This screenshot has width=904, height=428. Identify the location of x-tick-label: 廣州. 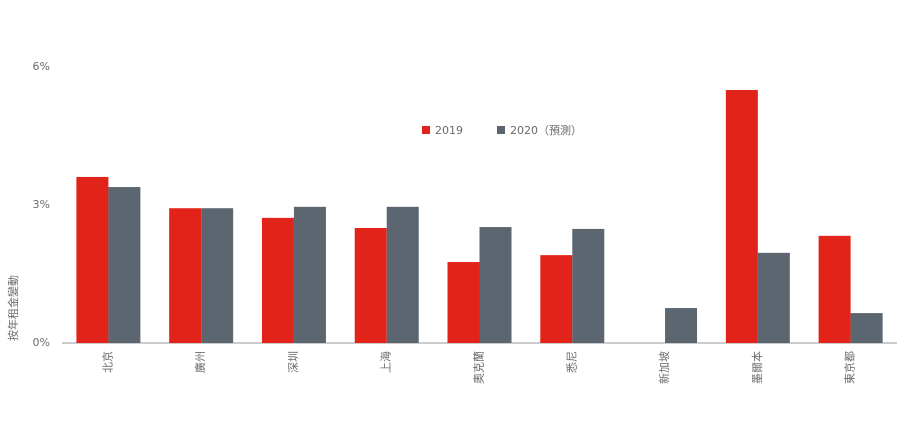
(200, 362).